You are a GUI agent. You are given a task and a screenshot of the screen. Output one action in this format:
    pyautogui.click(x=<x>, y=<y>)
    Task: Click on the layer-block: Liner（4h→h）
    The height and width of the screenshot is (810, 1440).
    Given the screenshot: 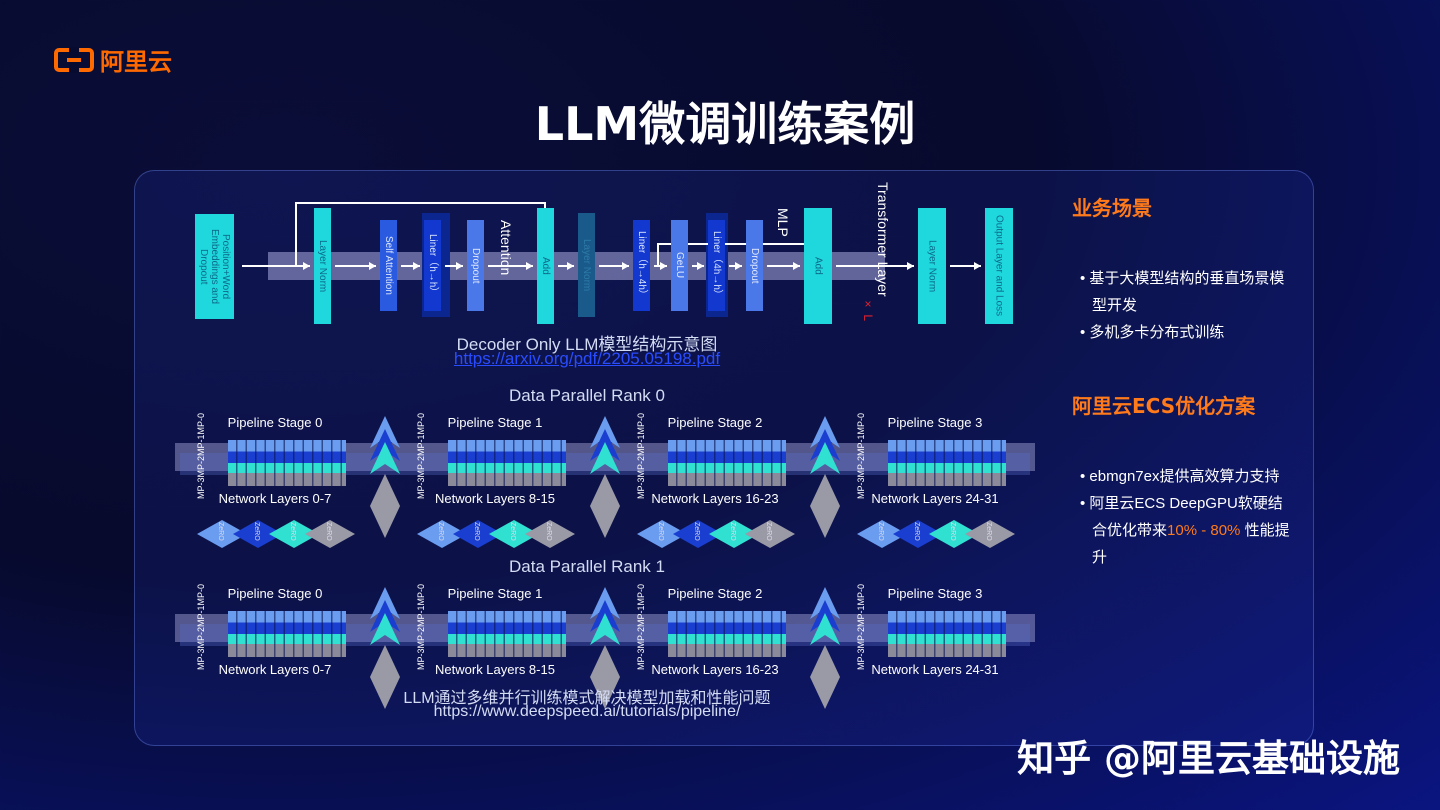 What is the action you would take?
    pyautogui.click(x=716, y=265)
    